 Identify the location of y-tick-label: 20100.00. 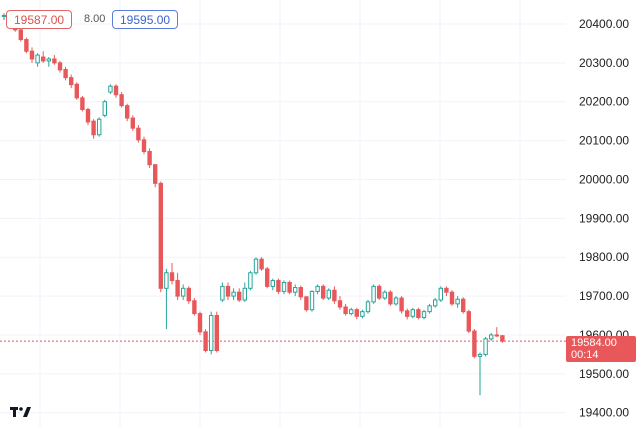
(604, 141).